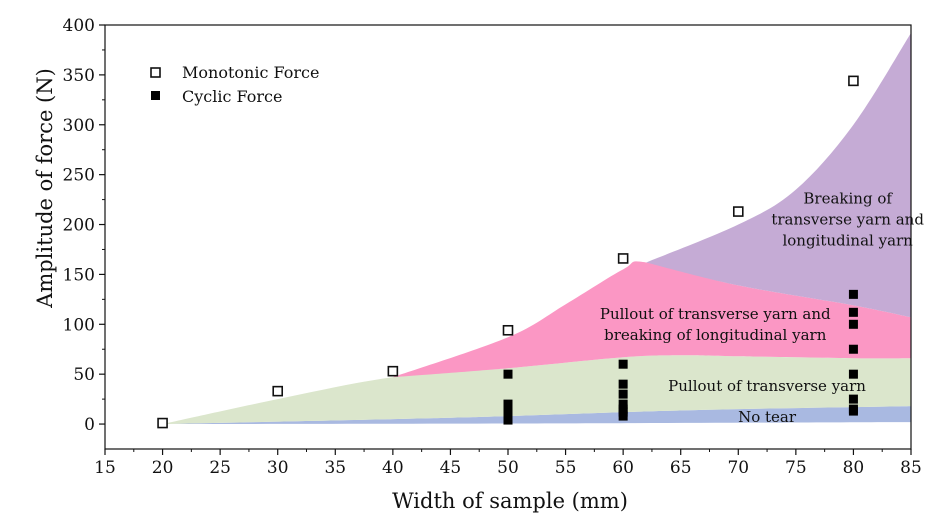  I want to click on x-tick-label-14: 85, so click(911, 468).